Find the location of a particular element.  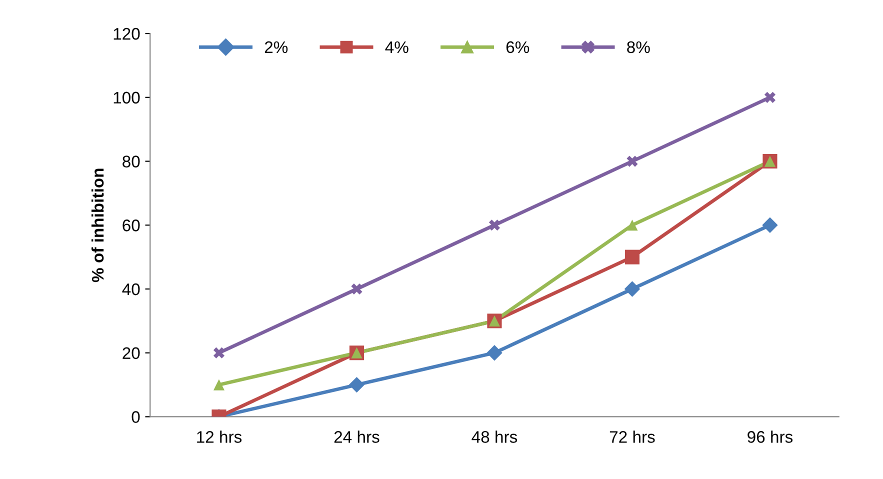

x-tick-label: 72 hrs is located at coordinates (632, 436).